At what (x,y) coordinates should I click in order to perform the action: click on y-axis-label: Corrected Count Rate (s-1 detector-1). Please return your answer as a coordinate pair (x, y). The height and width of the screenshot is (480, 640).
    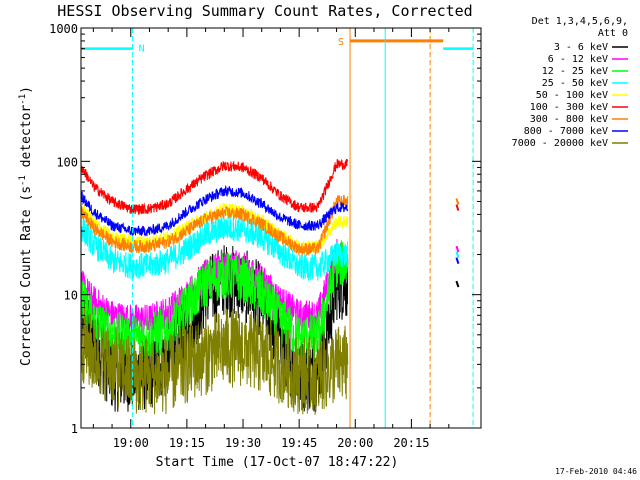
    Looking at the image, I should click on (26, 226).